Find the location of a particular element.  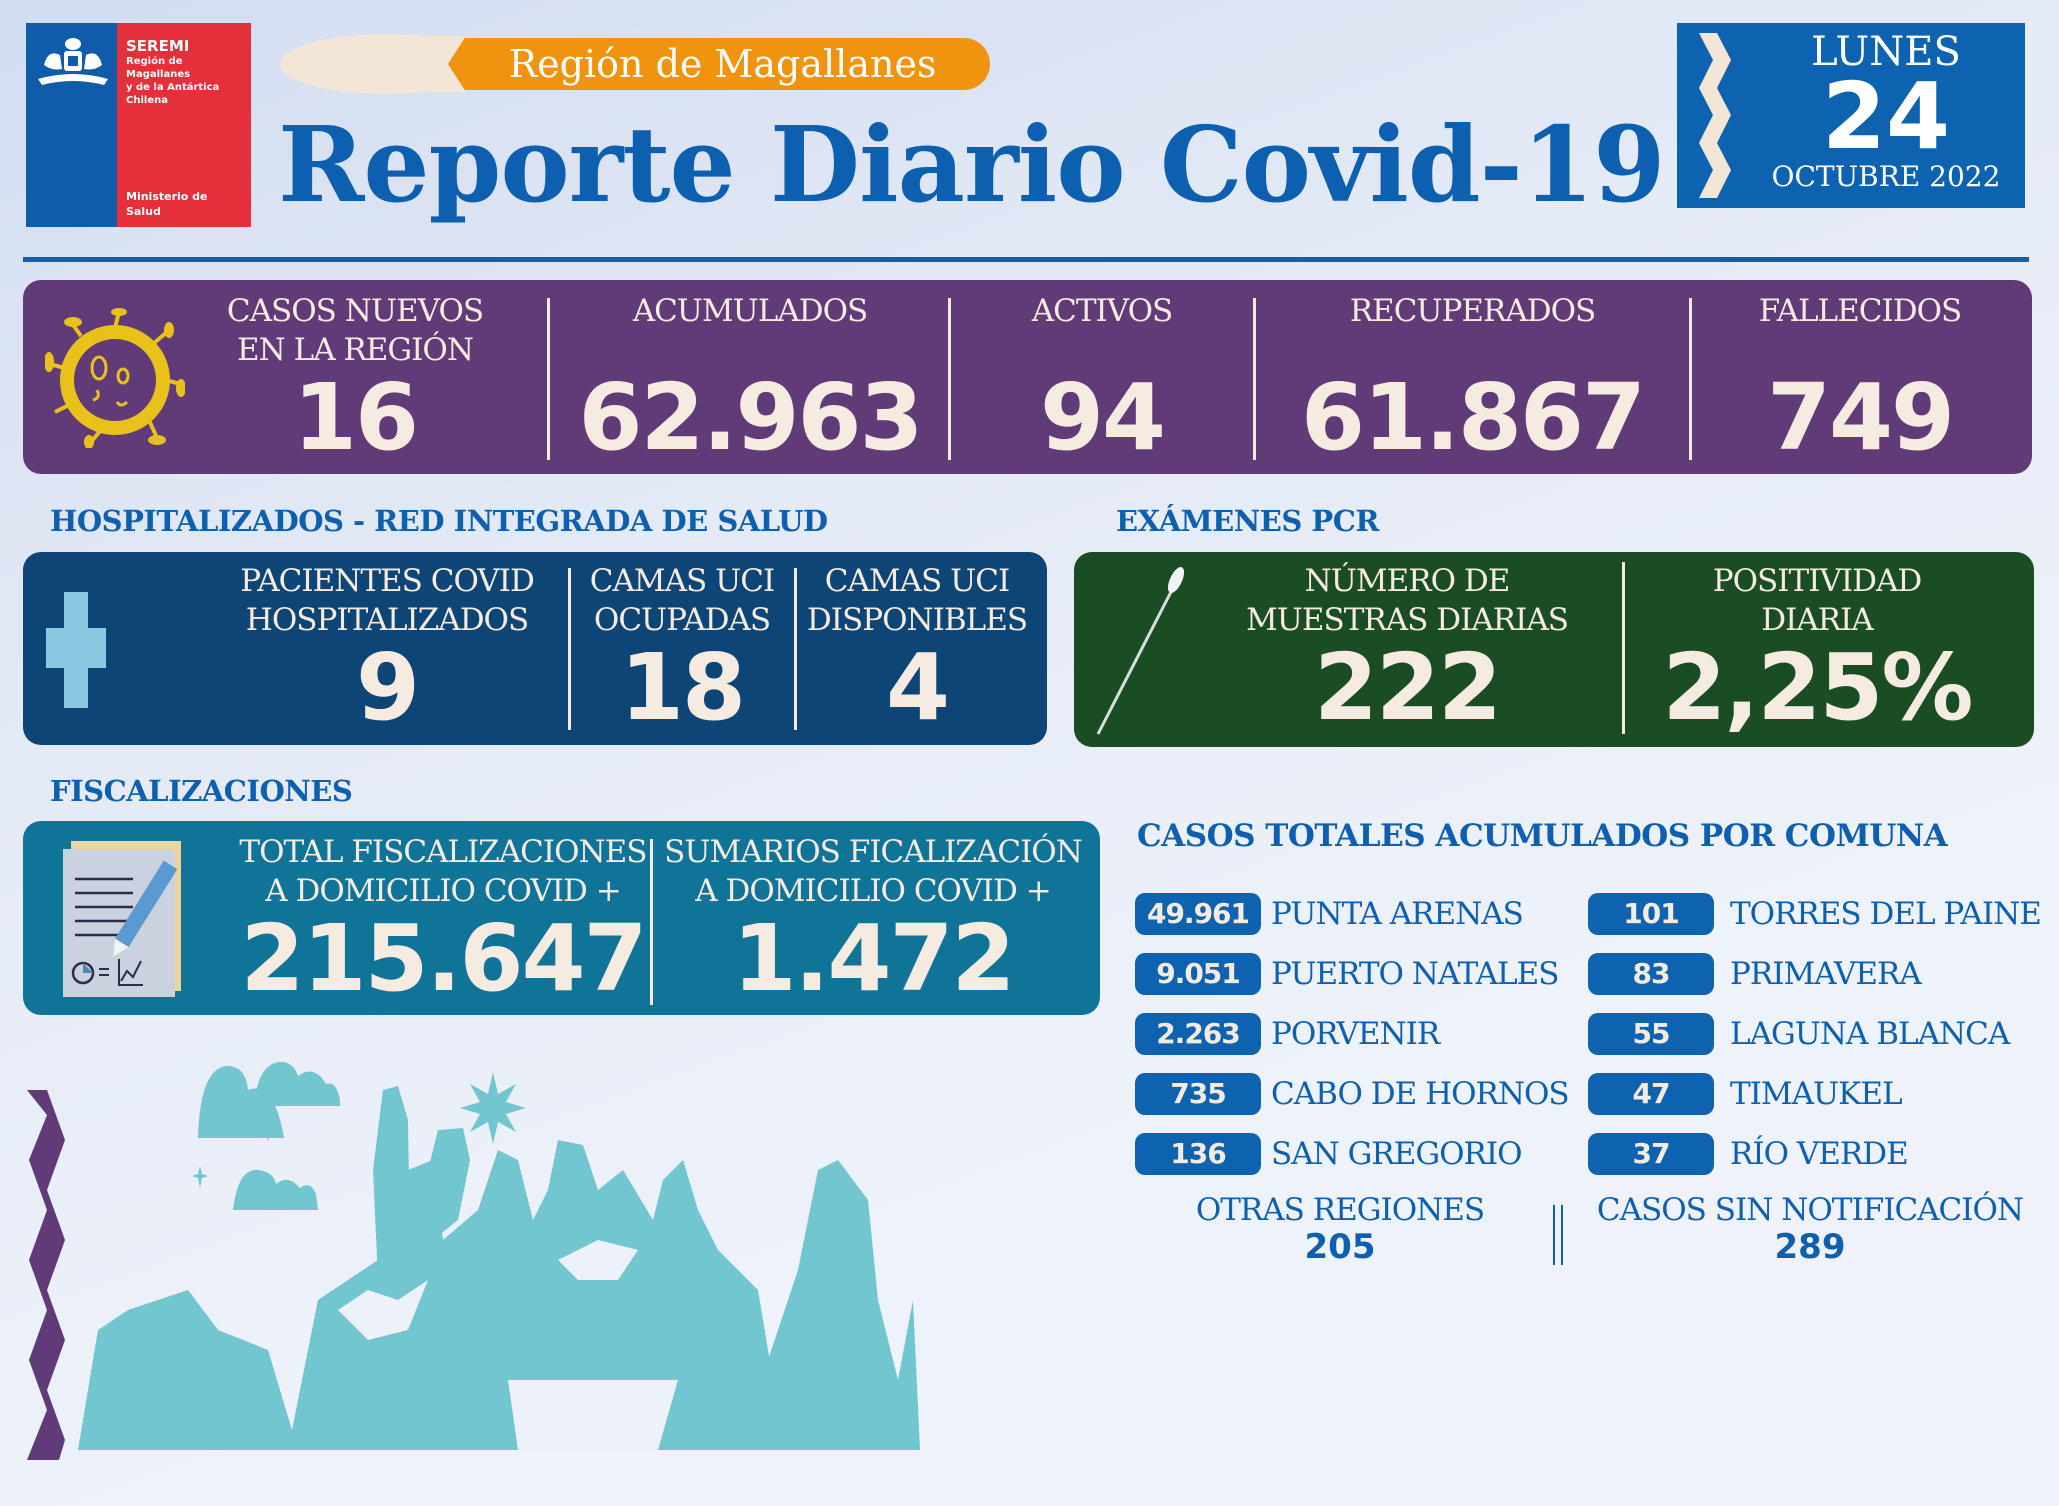

stat-acumulados: ACUMULADOS 62.963 is located at coordinates (750, 383).